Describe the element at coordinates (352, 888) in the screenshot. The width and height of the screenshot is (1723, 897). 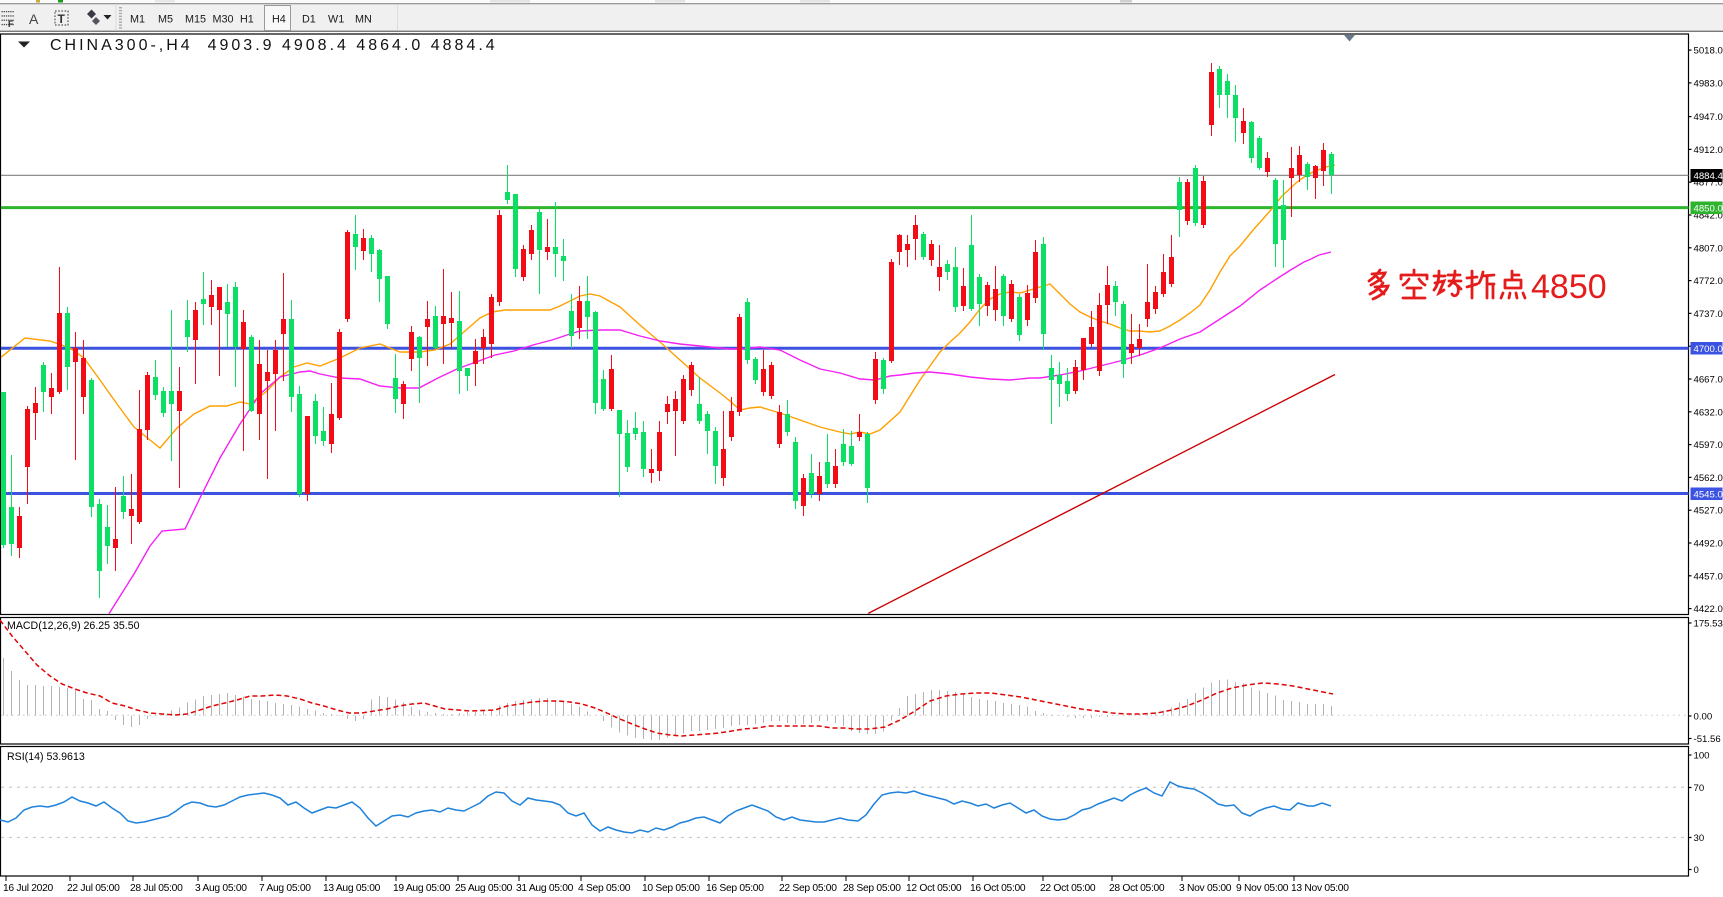
I see `svg-text: 13 Aug 05:00` at that location.